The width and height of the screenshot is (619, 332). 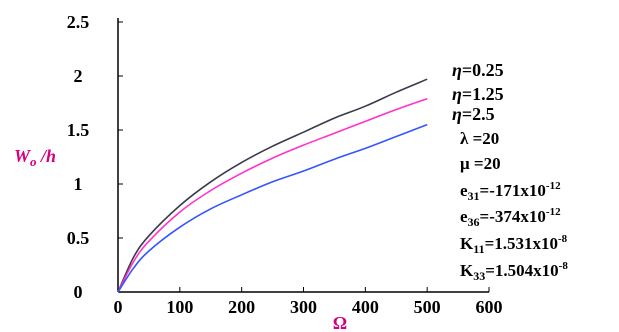 What do you see at coordinates (514, 271) in the screenshot?
I see `parameter-6: K33=1.504x10-8` at bounding box center [514, 271].